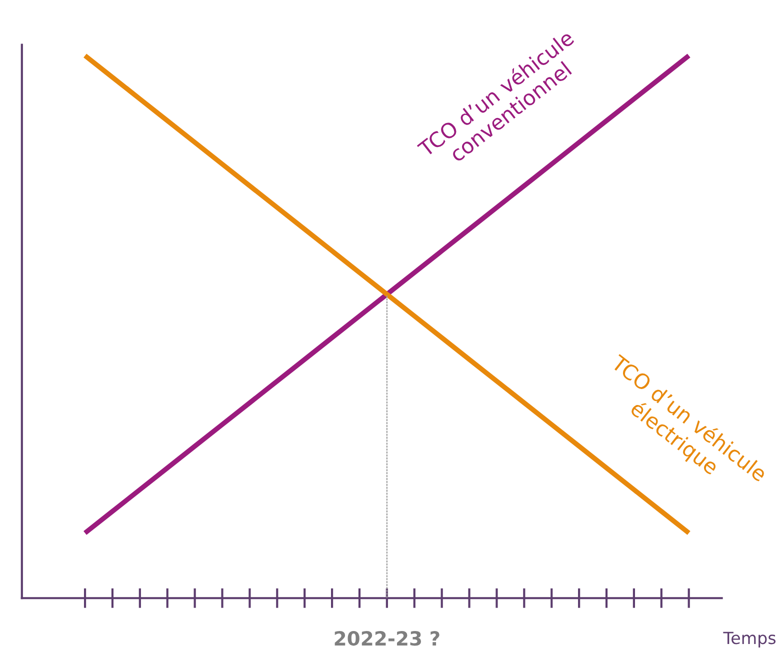  I want to click on text: 2022-23 ?, so click(387, 638).